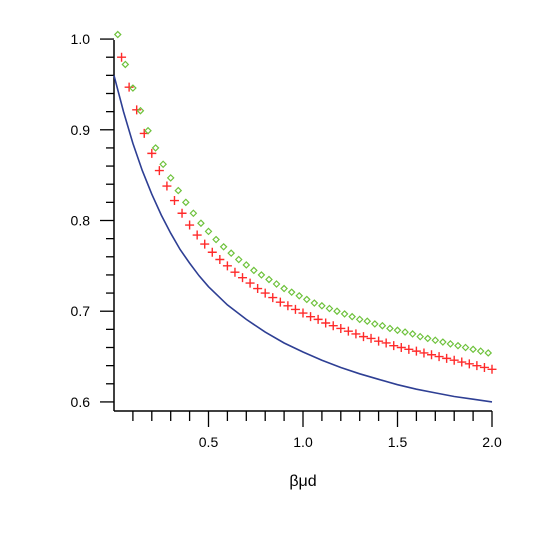 The image size is (555, 555). What do you see at coordinates (81, 39) in the screenshot?
I see `y-tick-label: 1.0` at bounding box center [81, 39].